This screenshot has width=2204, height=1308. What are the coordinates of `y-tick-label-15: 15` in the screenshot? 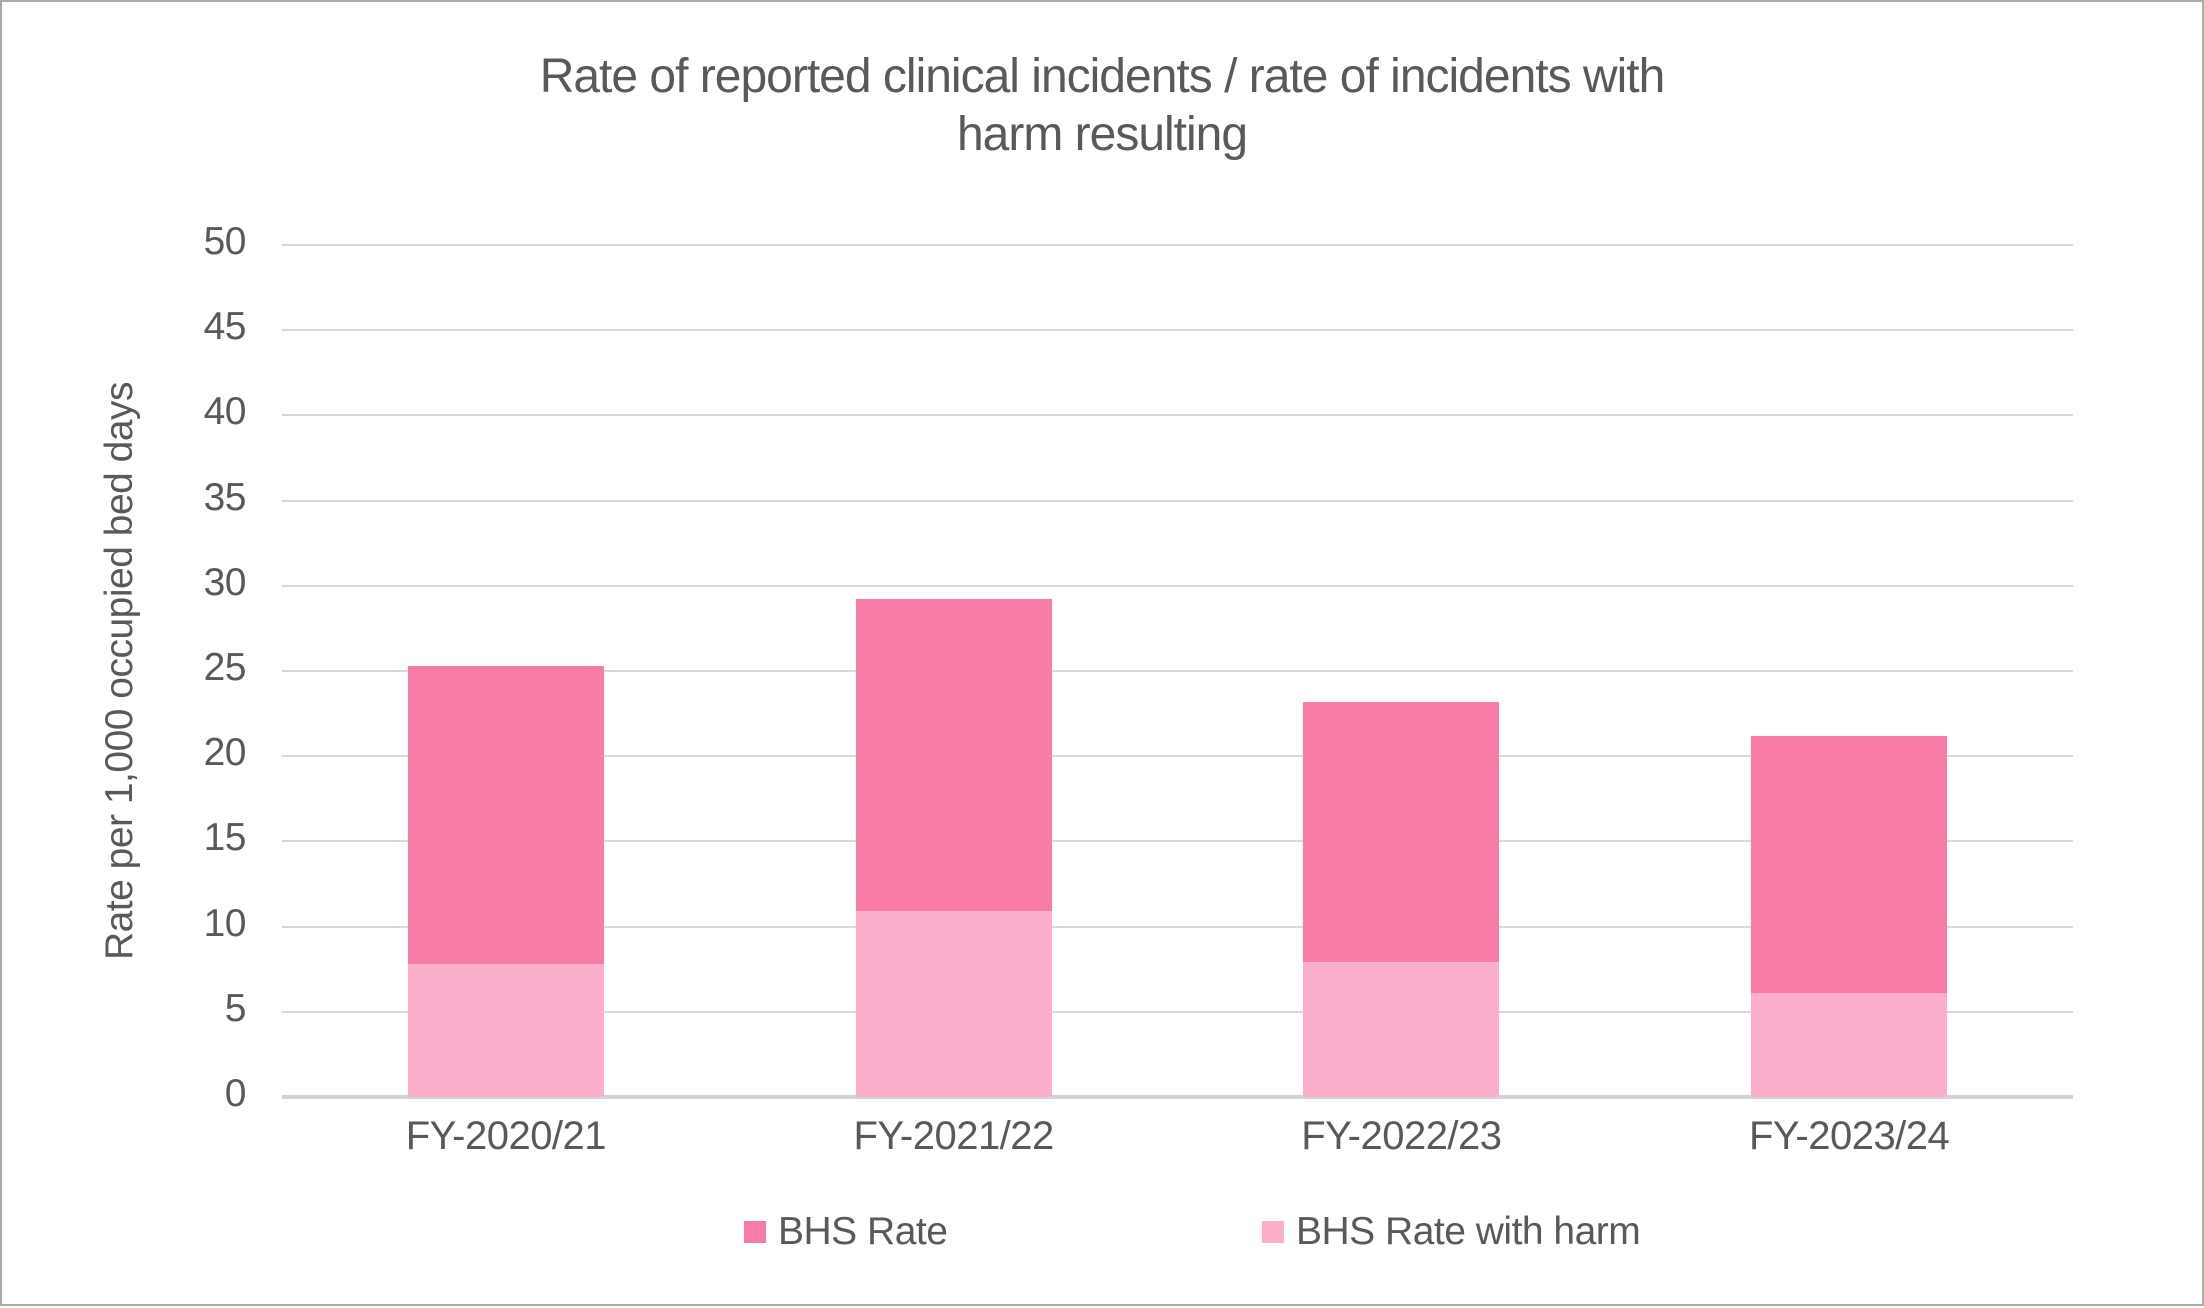 It's located at (225, 838).